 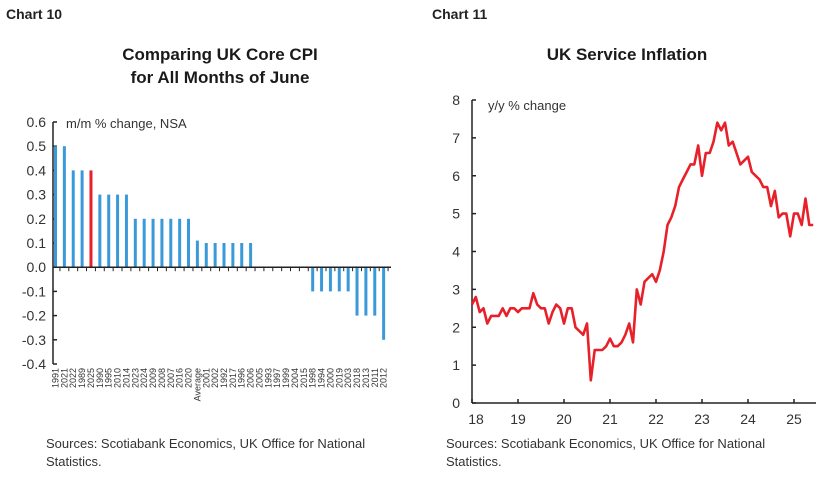 What do you see at coordinates (251, 378) in the screenshot?
I see `chart-10-x-tick-label: 2006` at bounding box center [251, 378].